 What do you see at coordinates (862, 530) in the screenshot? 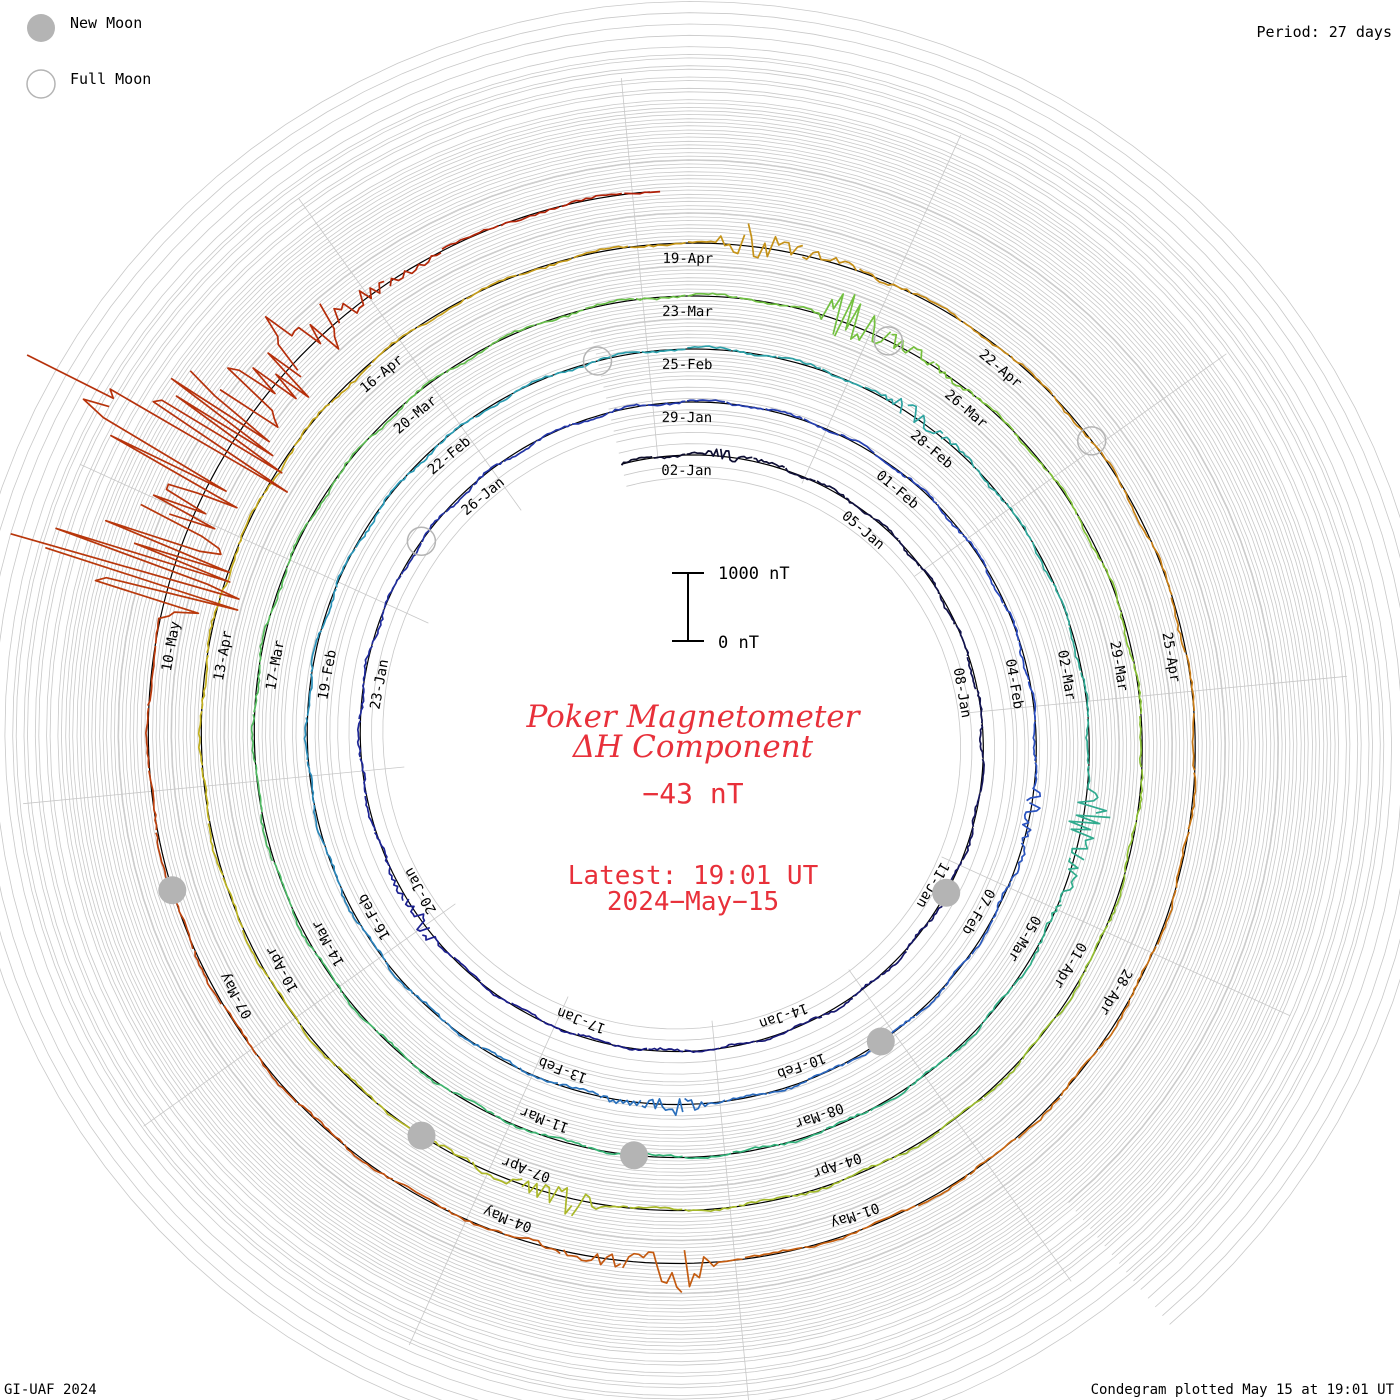
I see `date-label: 05-Jan` at bounding box center [862, 530].